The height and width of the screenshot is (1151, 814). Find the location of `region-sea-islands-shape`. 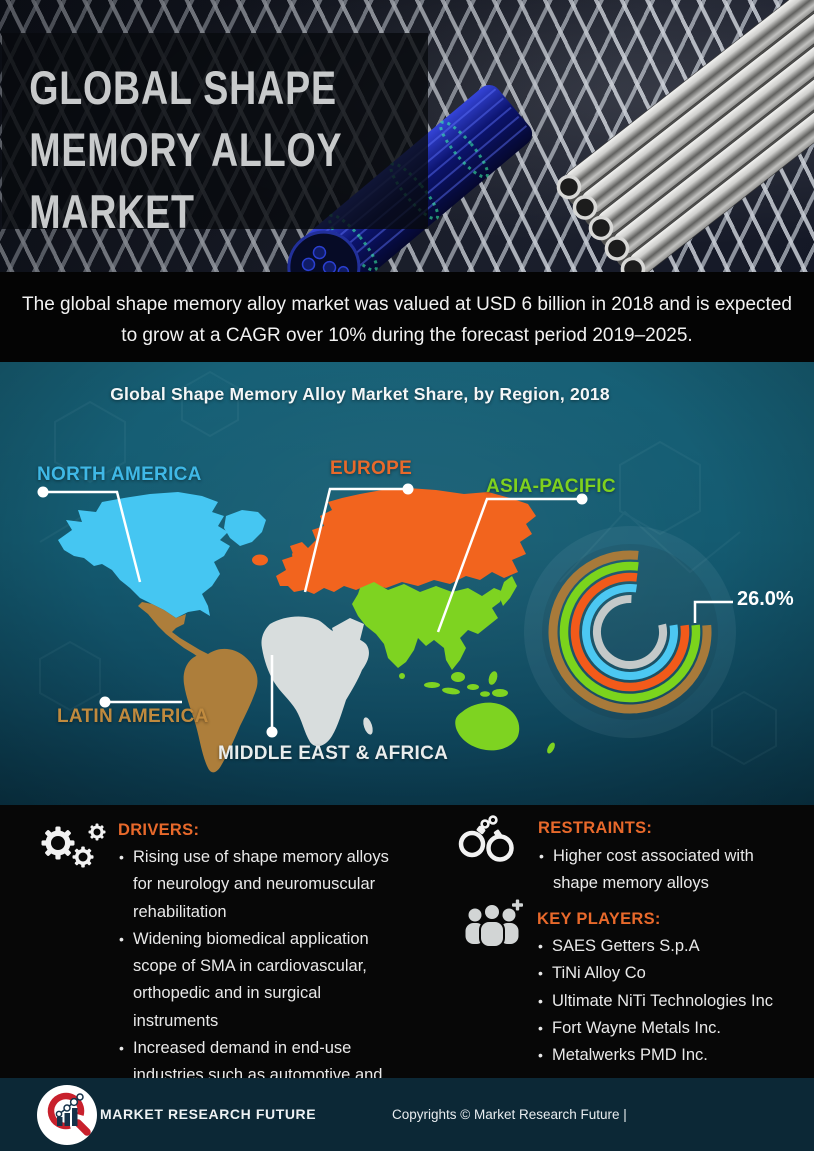

region-sea-islands-shape is located at coordinates (453, 684).